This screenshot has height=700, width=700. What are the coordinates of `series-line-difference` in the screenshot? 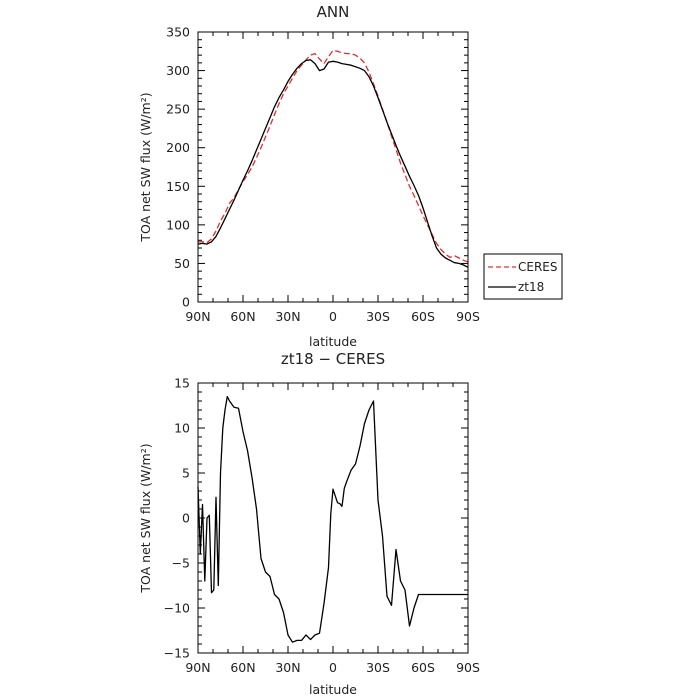 It's located at (332, 519).